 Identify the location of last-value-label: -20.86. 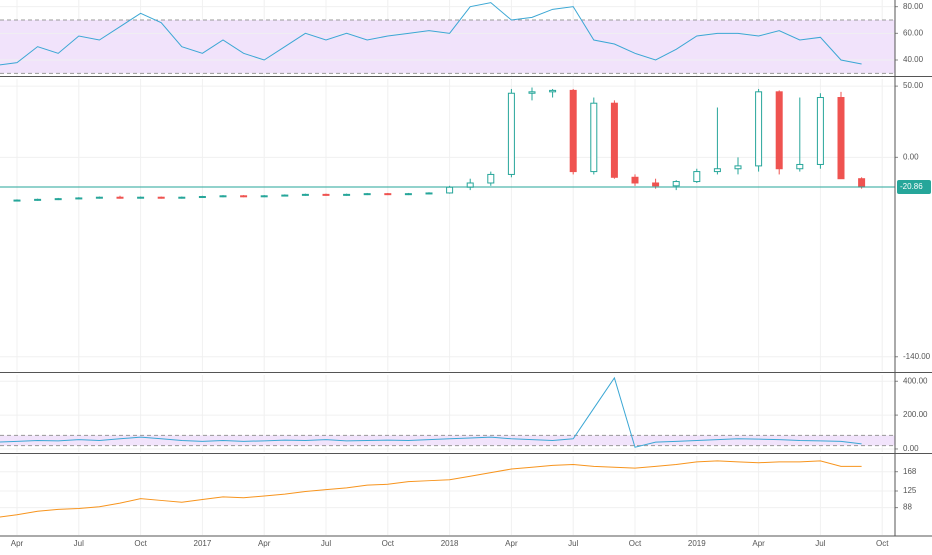
(911, 186).